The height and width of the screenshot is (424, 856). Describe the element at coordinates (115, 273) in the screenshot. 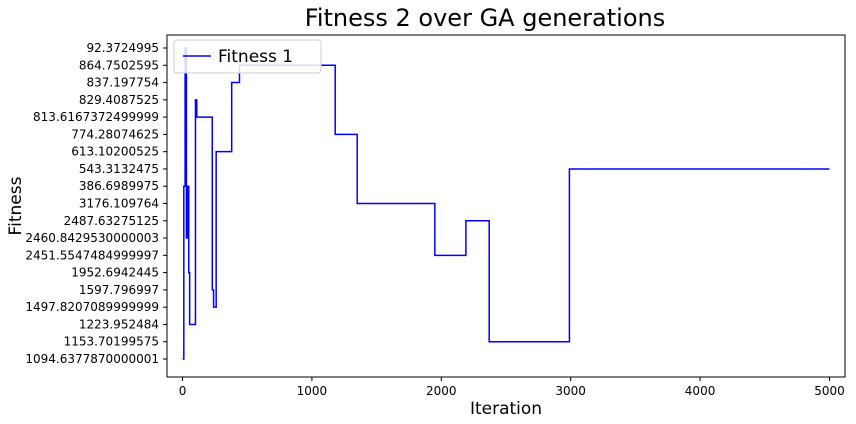

I see `y-tick-label: 1952.6942445` at that location.